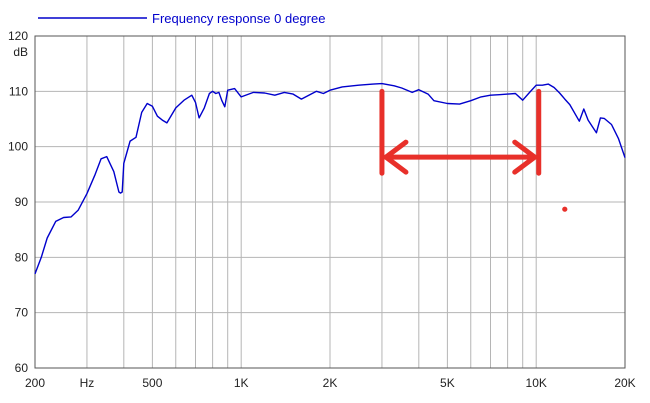 The image size is (650, 403). I want to click on y-tick-label: 70, so click(22, 313).